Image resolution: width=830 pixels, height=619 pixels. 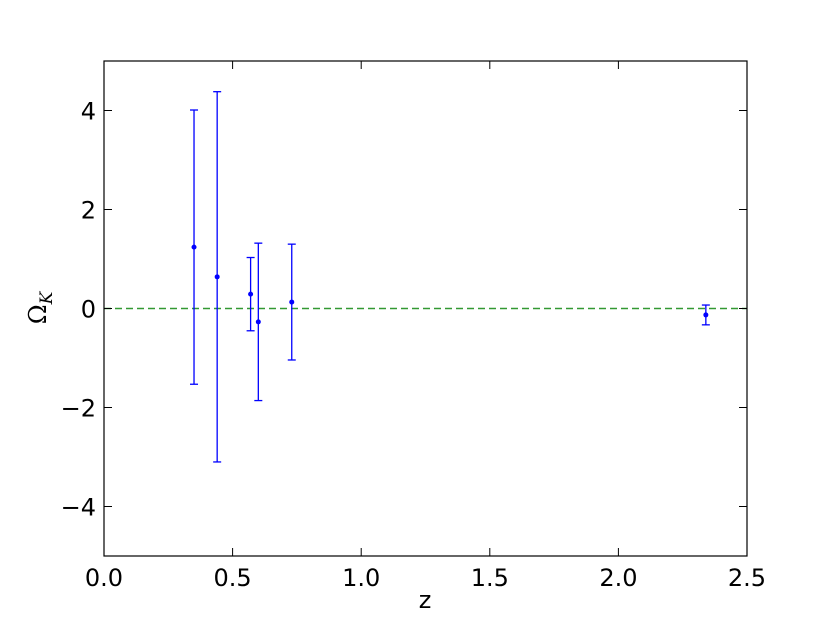 What do you see at coordinates (88, 310) in the screenshot?
I see `y-tick-label: 0` at bounding box center [88, 310].